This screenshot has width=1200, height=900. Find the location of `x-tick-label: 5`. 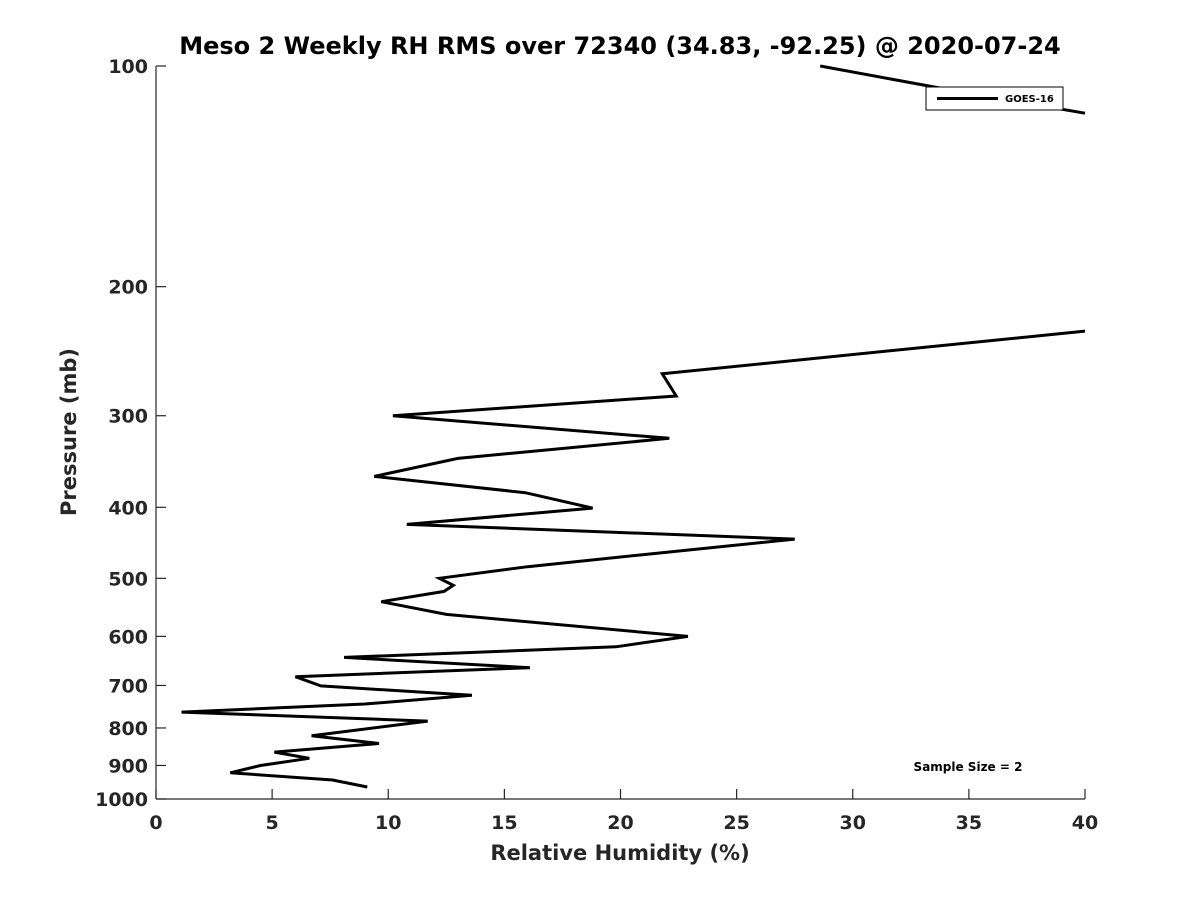

x-tick-label: 5 is located at coordinates (272, 823).